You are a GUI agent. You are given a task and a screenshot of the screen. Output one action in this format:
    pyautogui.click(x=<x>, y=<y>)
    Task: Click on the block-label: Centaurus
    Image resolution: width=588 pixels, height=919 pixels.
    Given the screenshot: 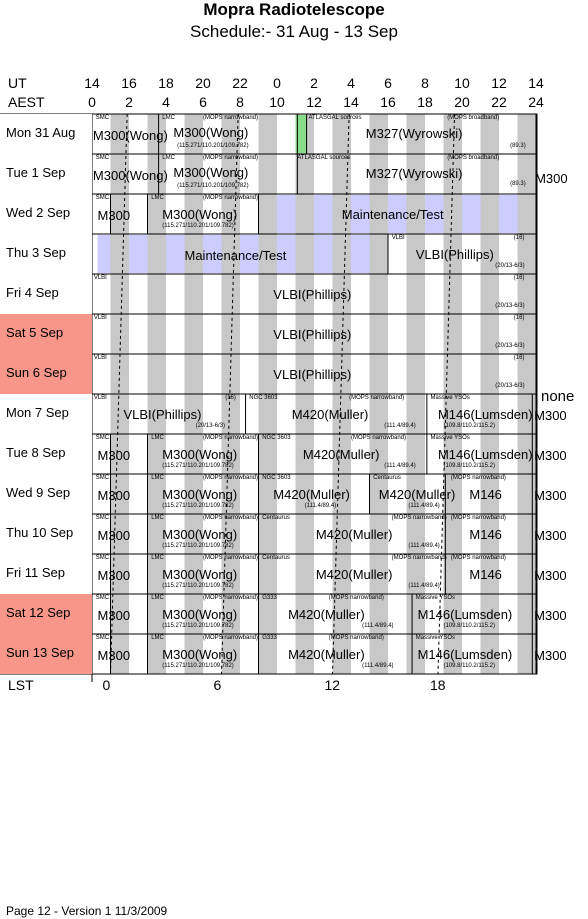 What is the action you would take?
    pyautogui.click(x=276, y=558)
    